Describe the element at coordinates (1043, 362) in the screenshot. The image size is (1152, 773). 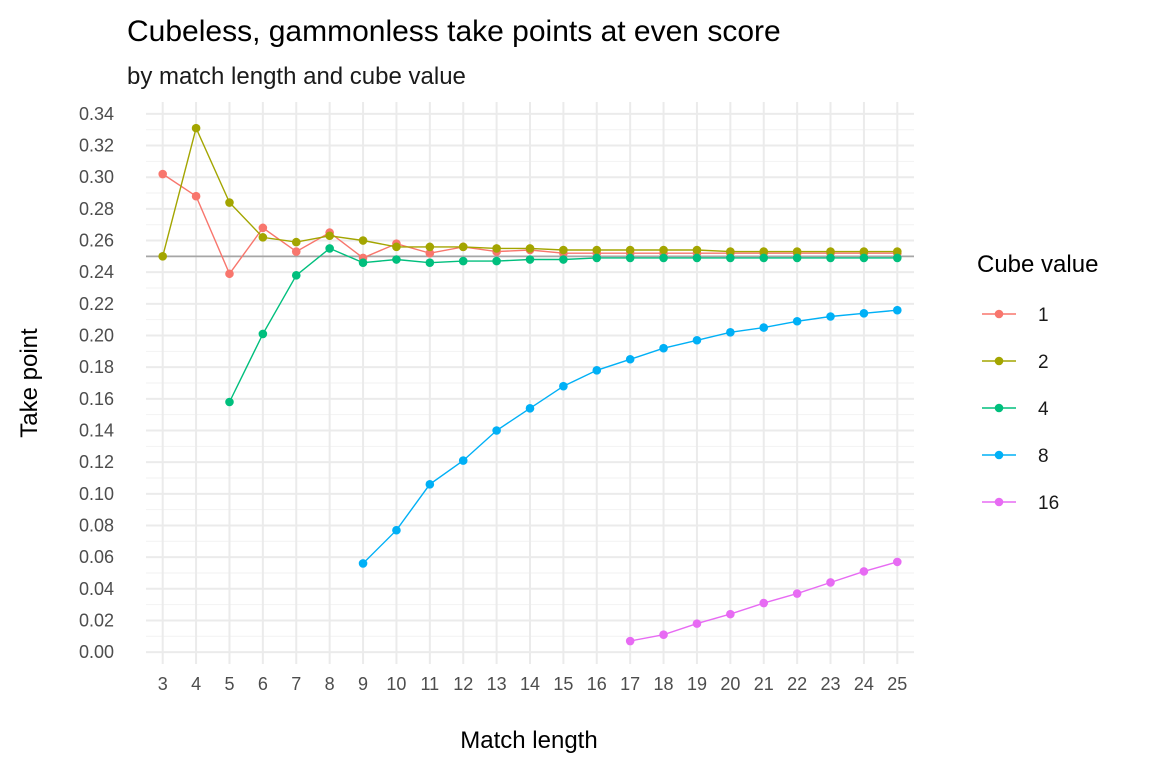
I see `legend-label: 2` at that location.